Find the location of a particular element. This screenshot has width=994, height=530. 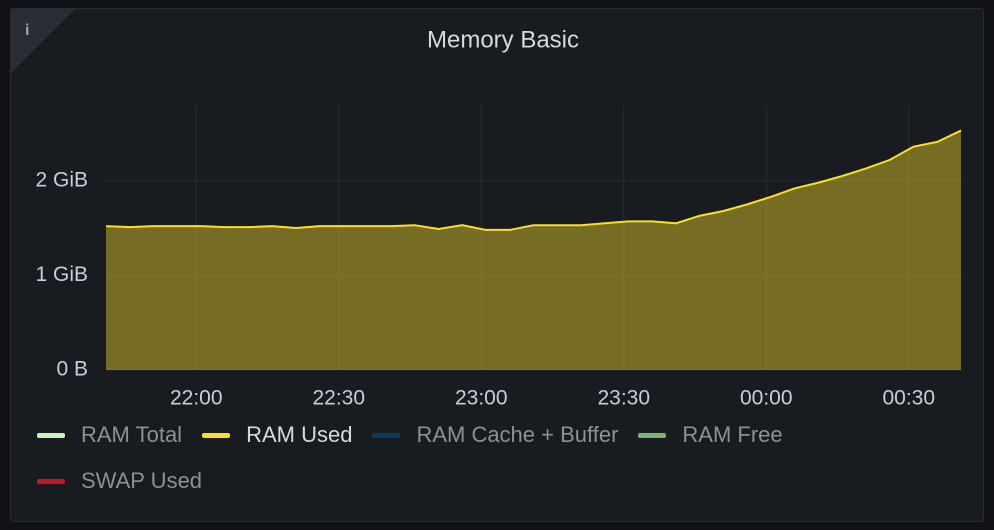

legend-item: RAM Total is located at coordinates (110, 434).